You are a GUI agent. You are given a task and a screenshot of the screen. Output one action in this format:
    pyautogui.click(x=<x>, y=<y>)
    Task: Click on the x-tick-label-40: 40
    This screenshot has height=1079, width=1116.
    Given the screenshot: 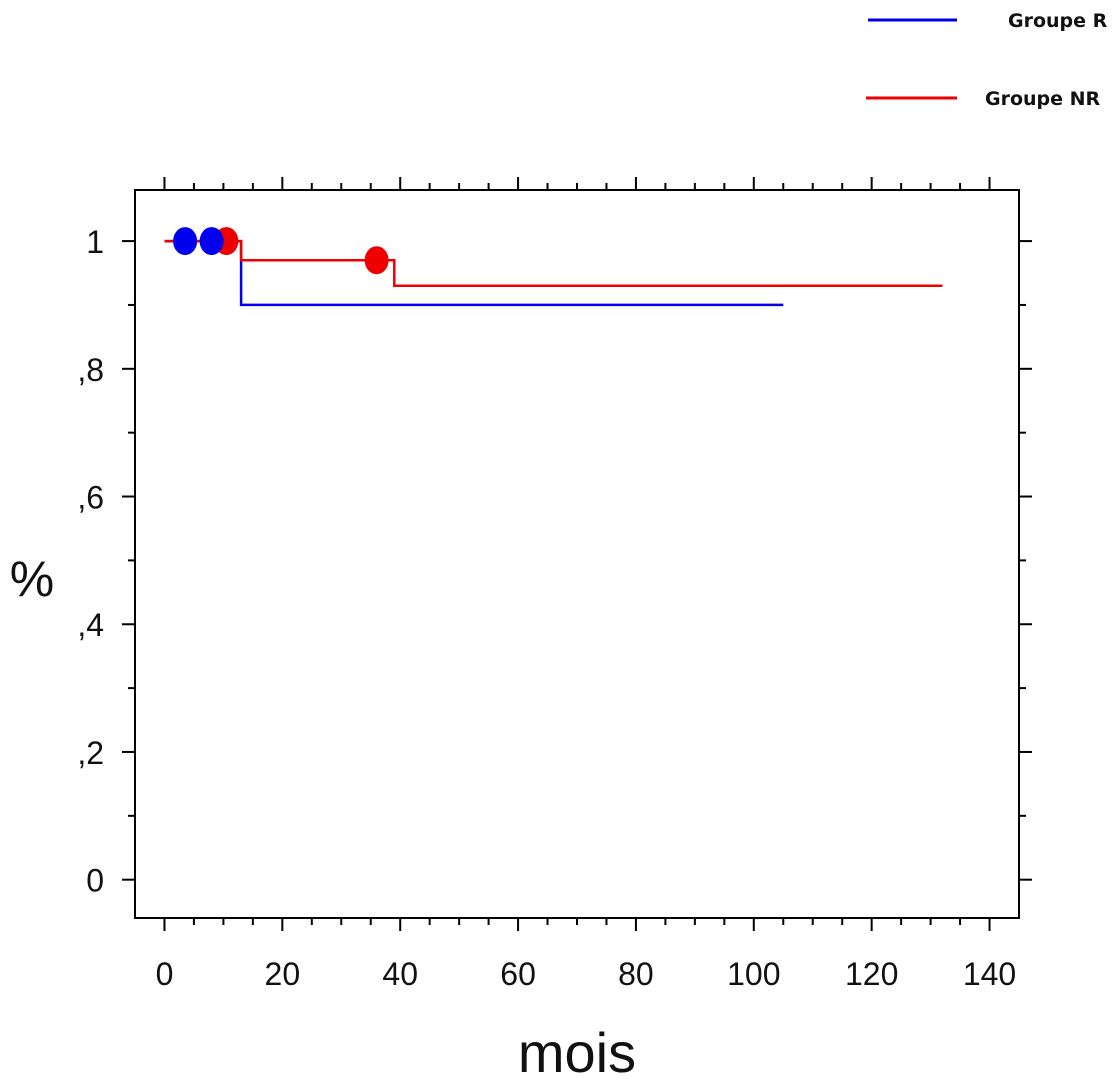 What is the action you would take?
    pyautogui.click(x=400, y=974)
    